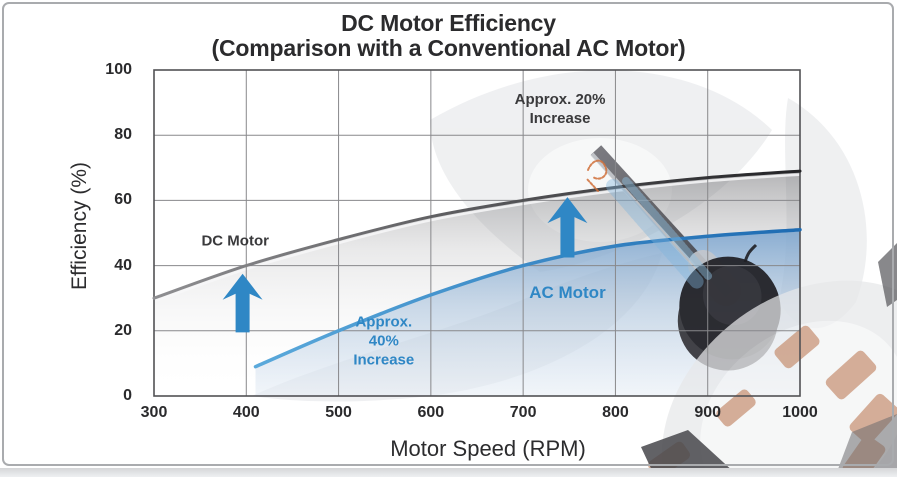  What do you see at coordinates (560, 100) in the screenshot?
I see `approx-20-line1: Approx. 20%` at bounding box center [560, 100].